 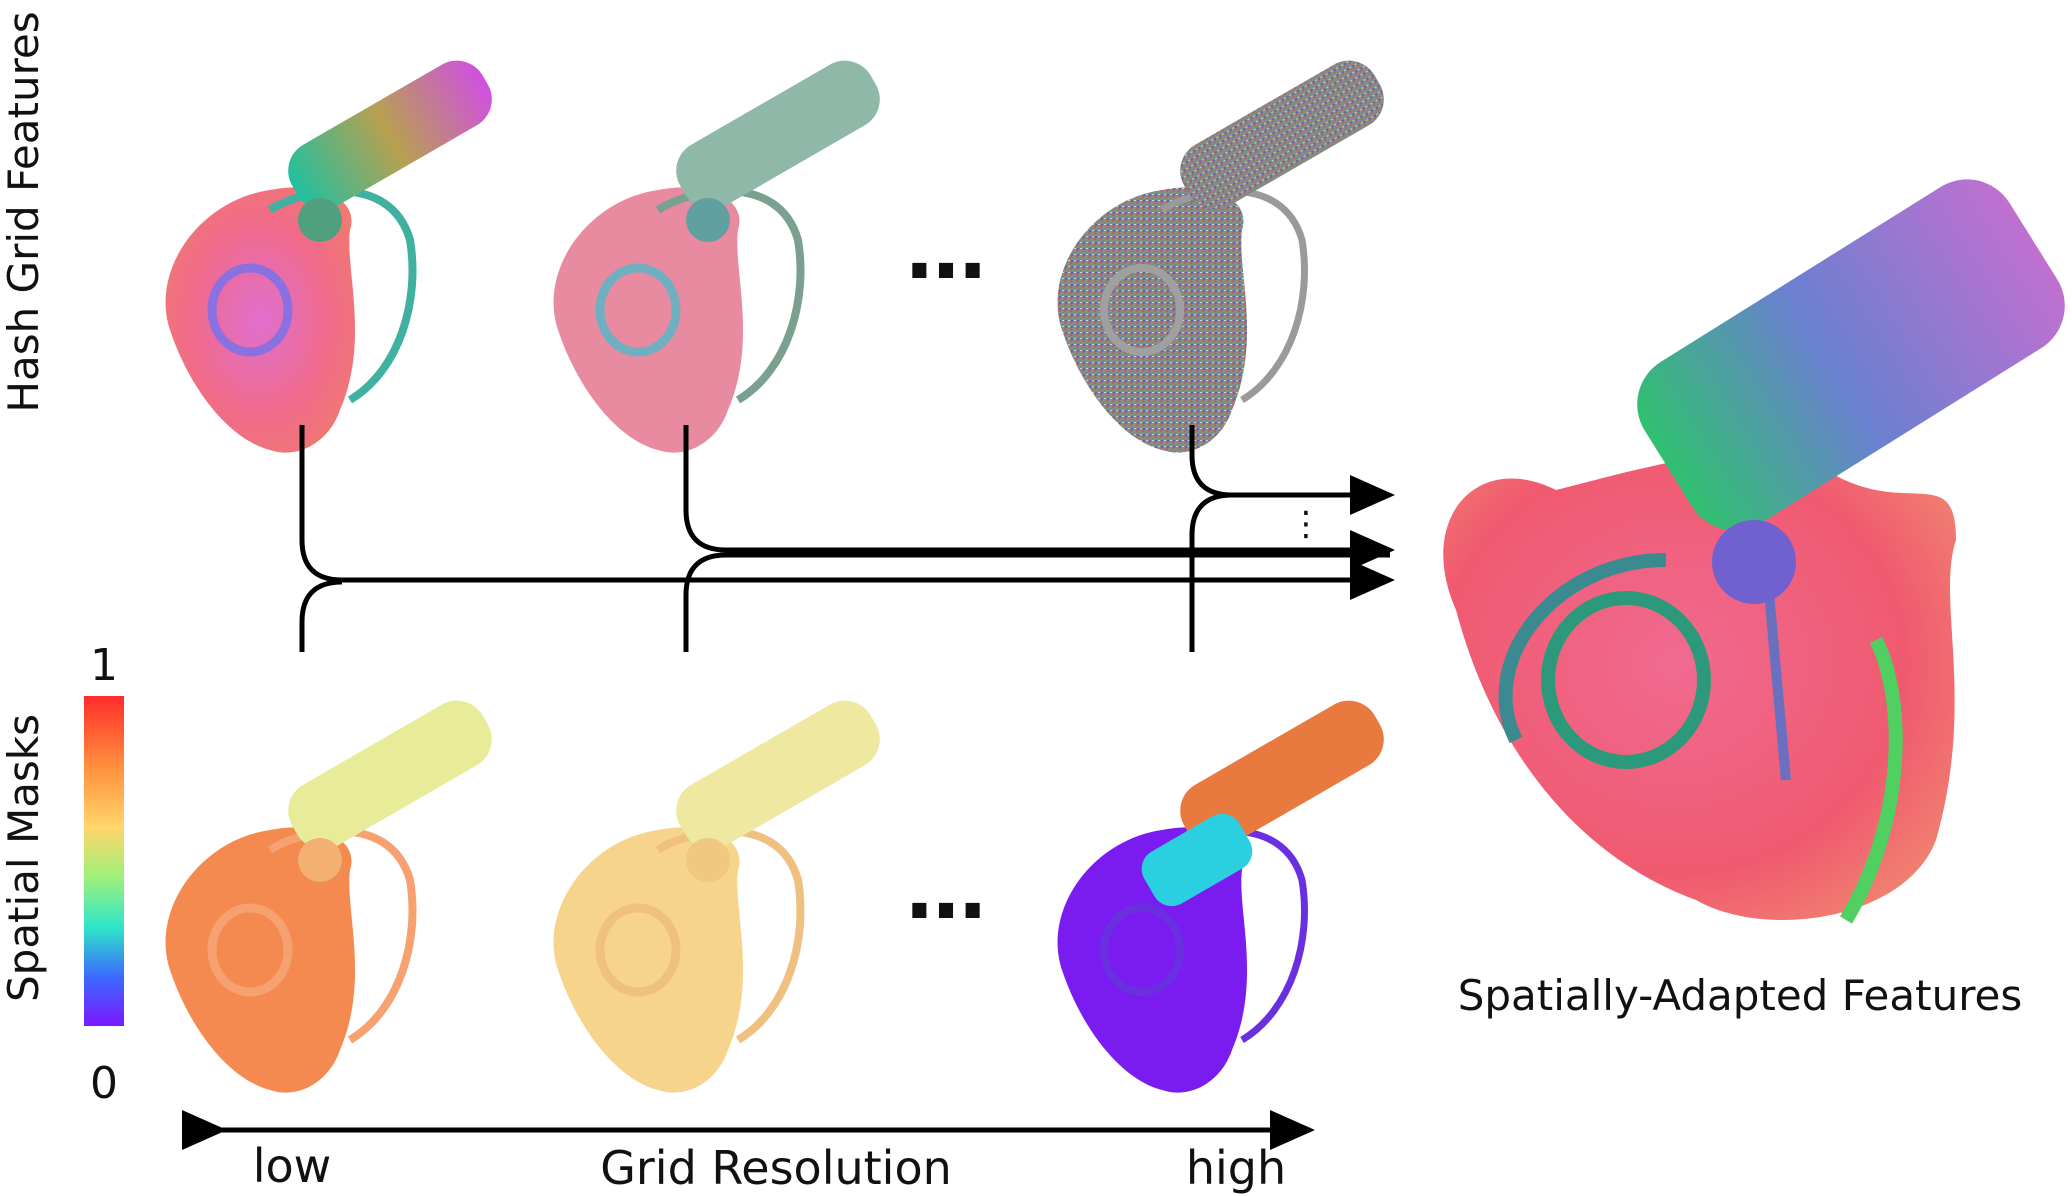 I want to click on mask-render-mid, so click(x=716, y=896).